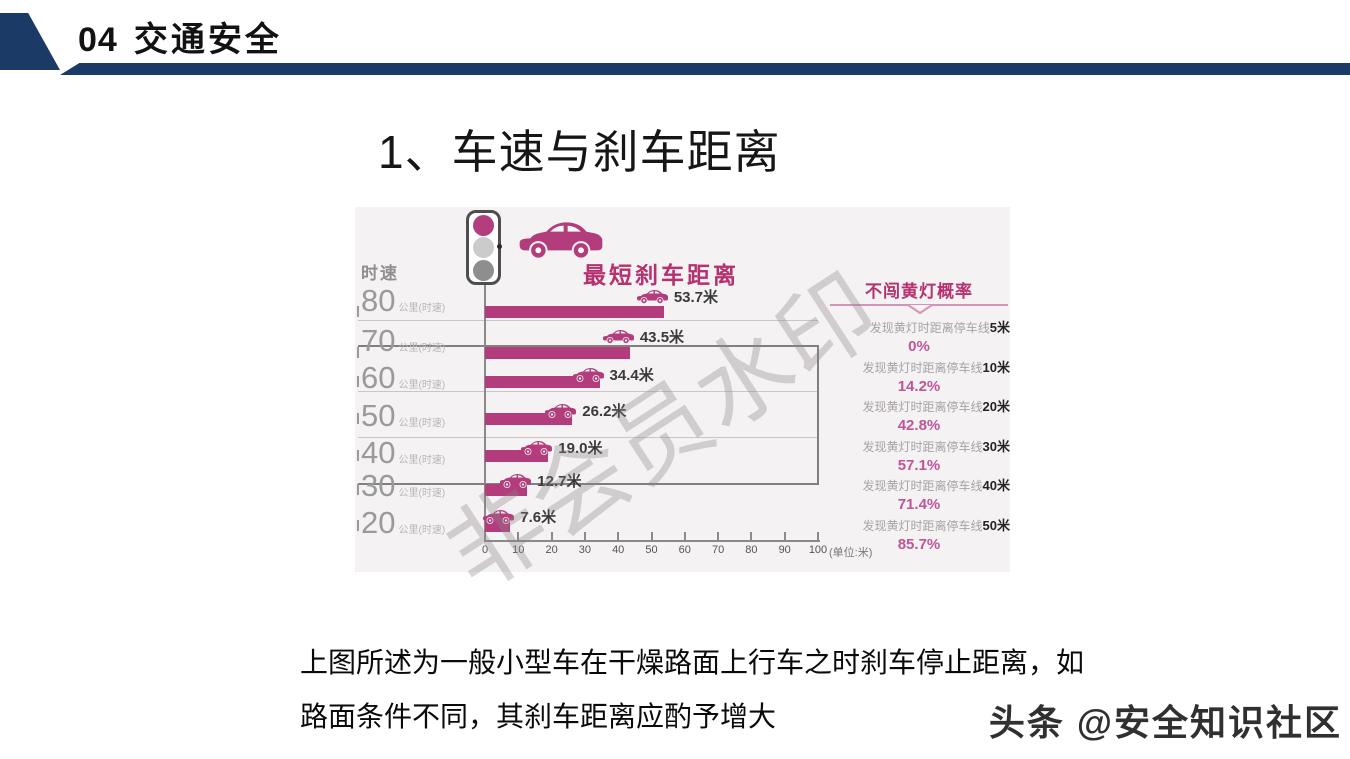 Image resolution: width=1350 pixels, height=759 pixels. What do you see at coordinates (996, 406) in the screenshot?
I see `condition-distance: 20米` at bounding box center [996, 406].